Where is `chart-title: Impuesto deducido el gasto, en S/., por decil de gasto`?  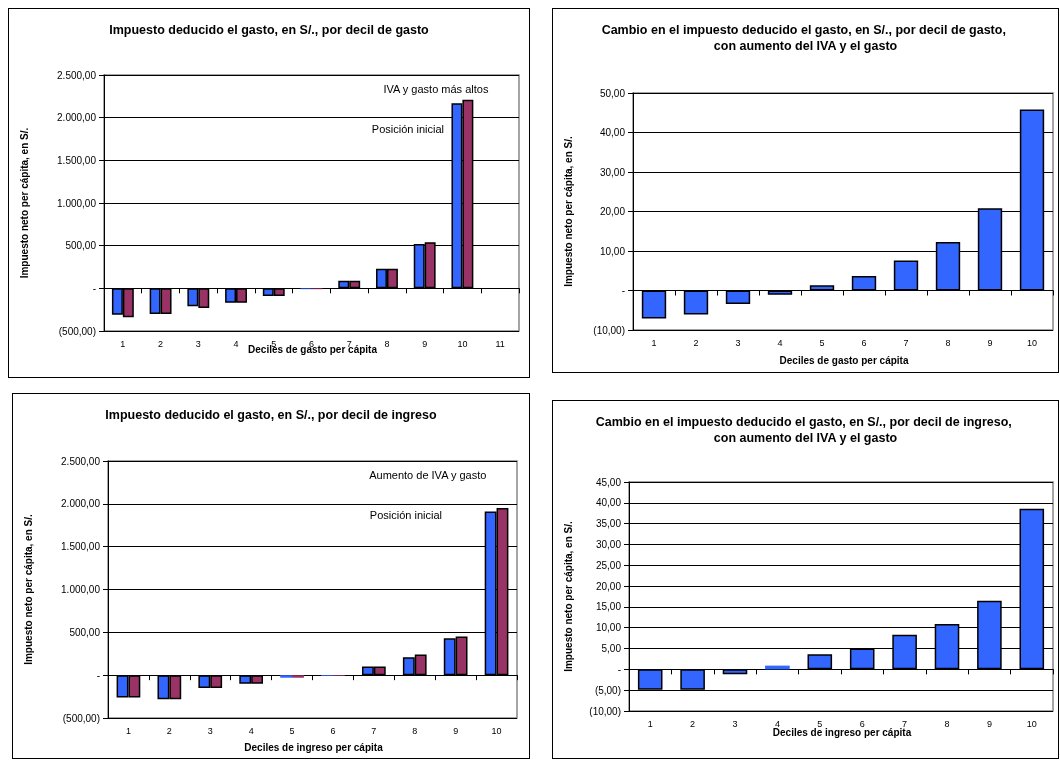 chart-title: Impuesto deducido el gasto, en S/., por decil de gasto is located at coordinates (269, 30).